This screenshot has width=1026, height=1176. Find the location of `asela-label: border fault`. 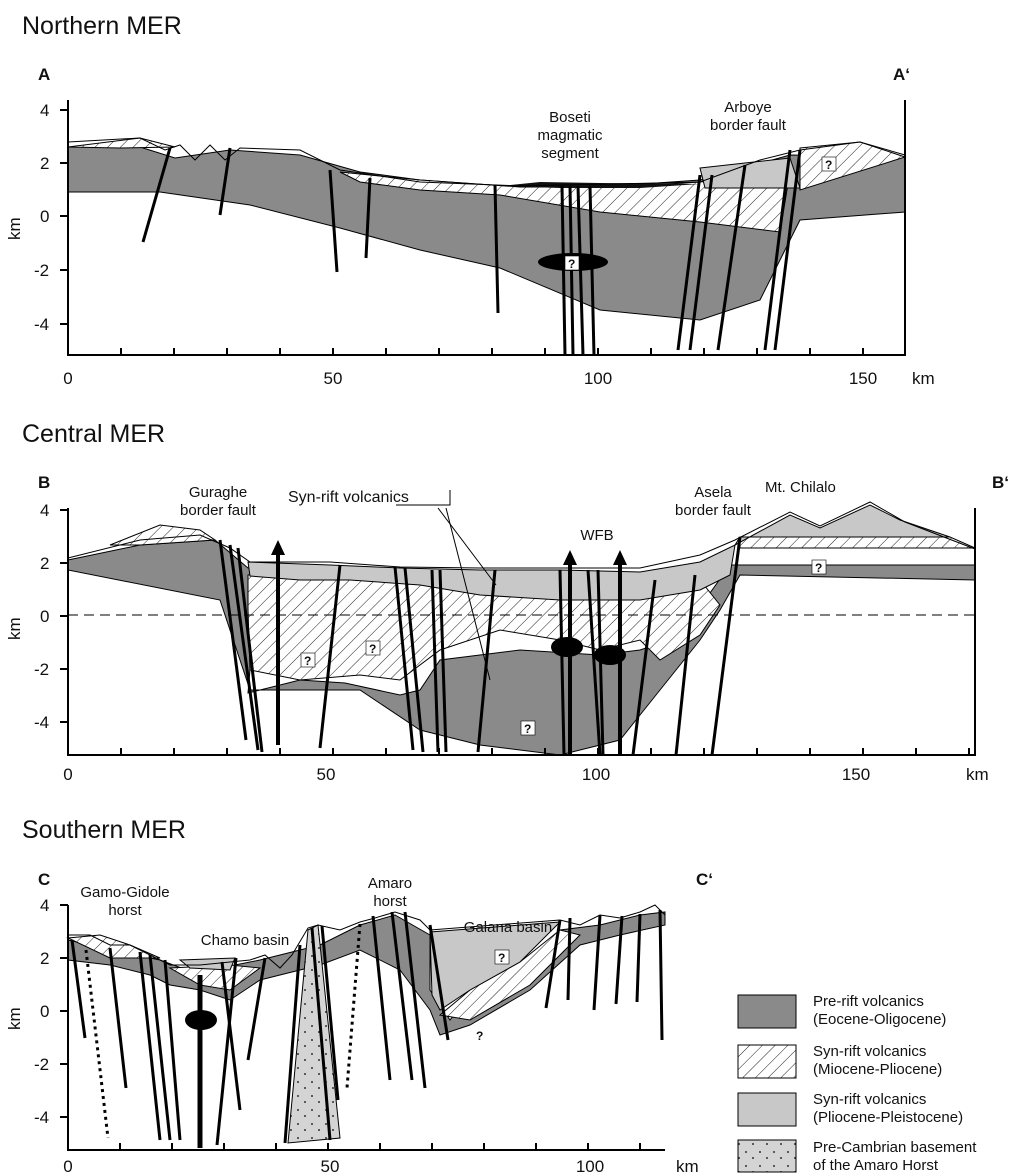

asela-label: border fault is located at coordinates (713, 510).